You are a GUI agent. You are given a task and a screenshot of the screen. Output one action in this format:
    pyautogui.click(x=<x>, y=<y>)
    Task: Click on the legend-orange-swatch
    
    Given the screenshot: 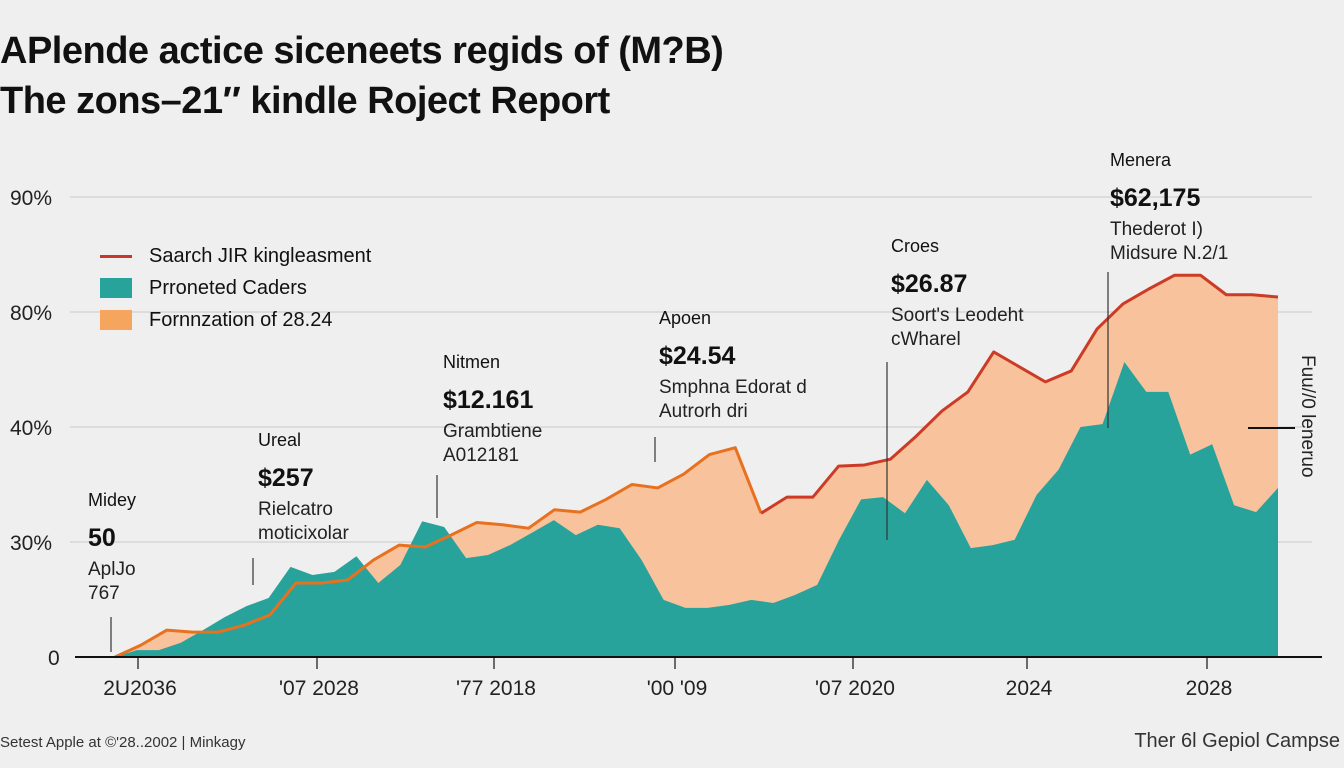 What is the action you would take?
    pyautogui.click(x=116, y=320)
    